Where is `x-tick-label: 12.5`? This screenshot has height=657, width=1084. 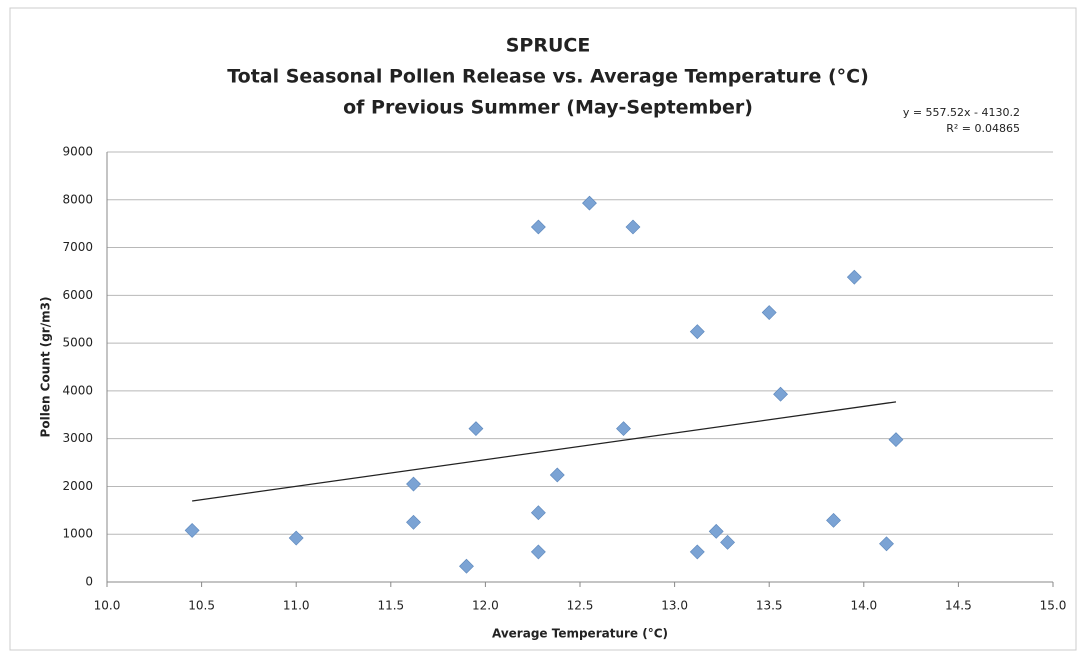 x-tick-label: 12.5 is located at coordinates (580, 606).